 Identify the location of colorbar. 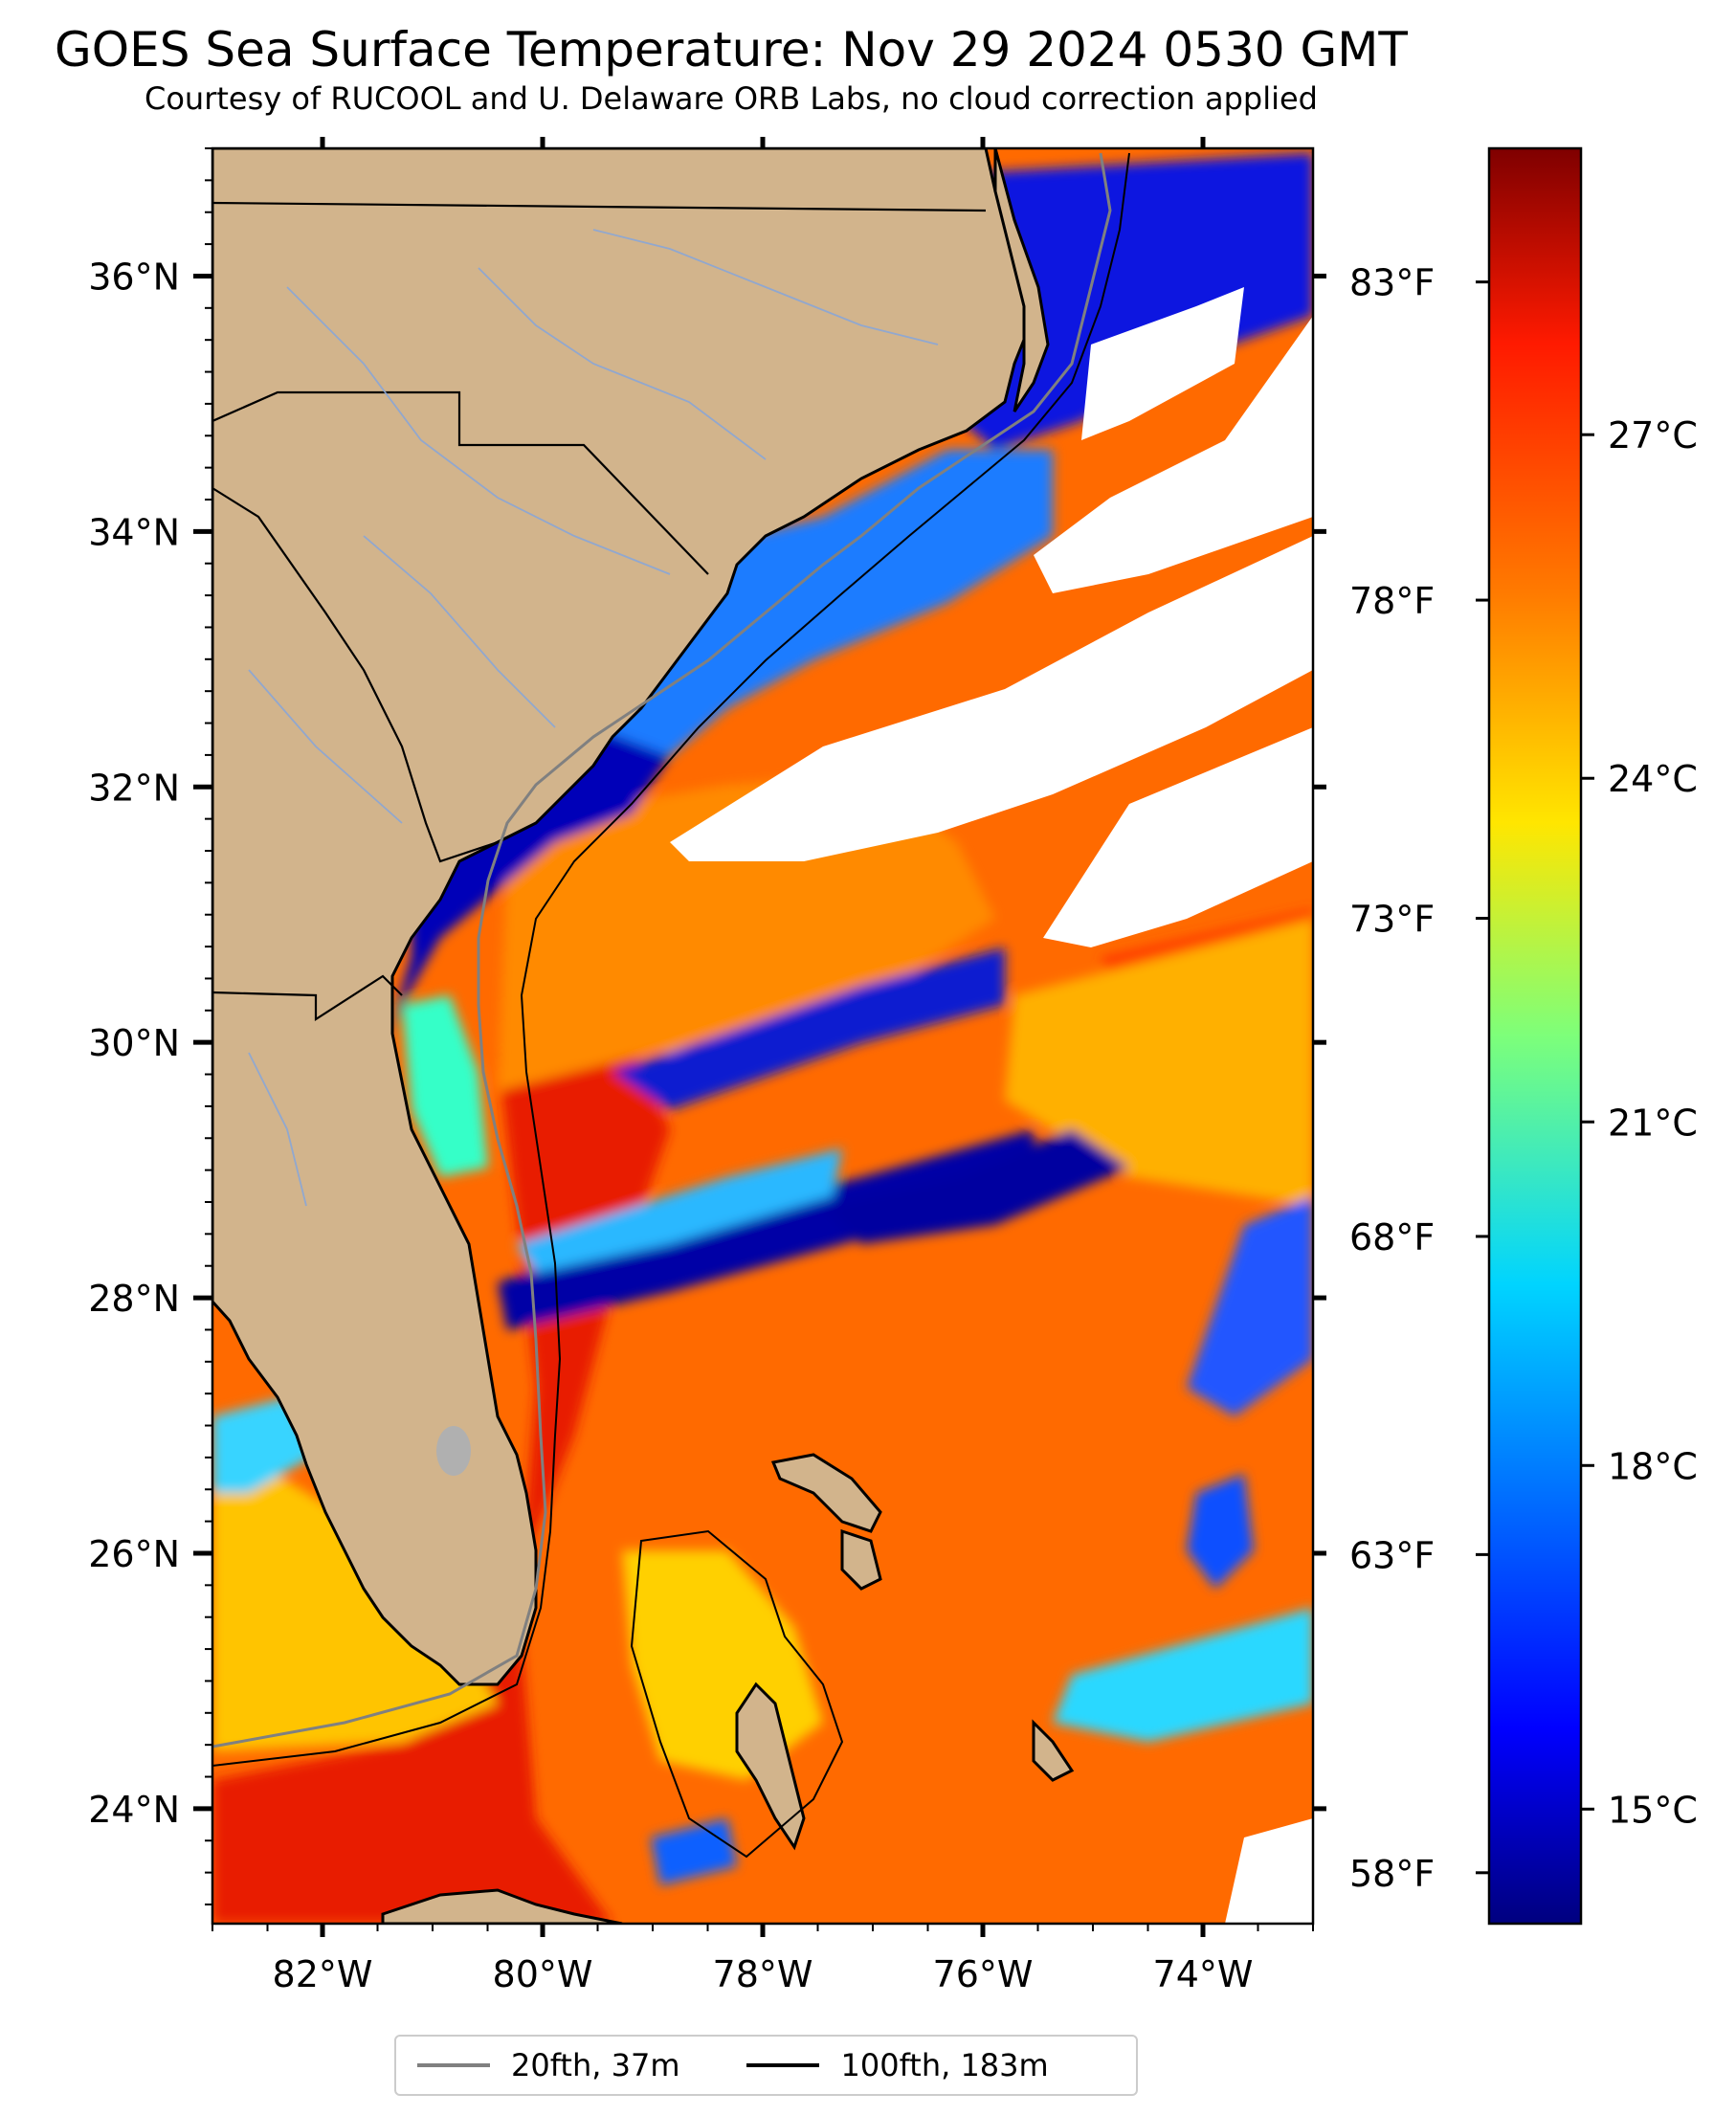
(1535, 1036).